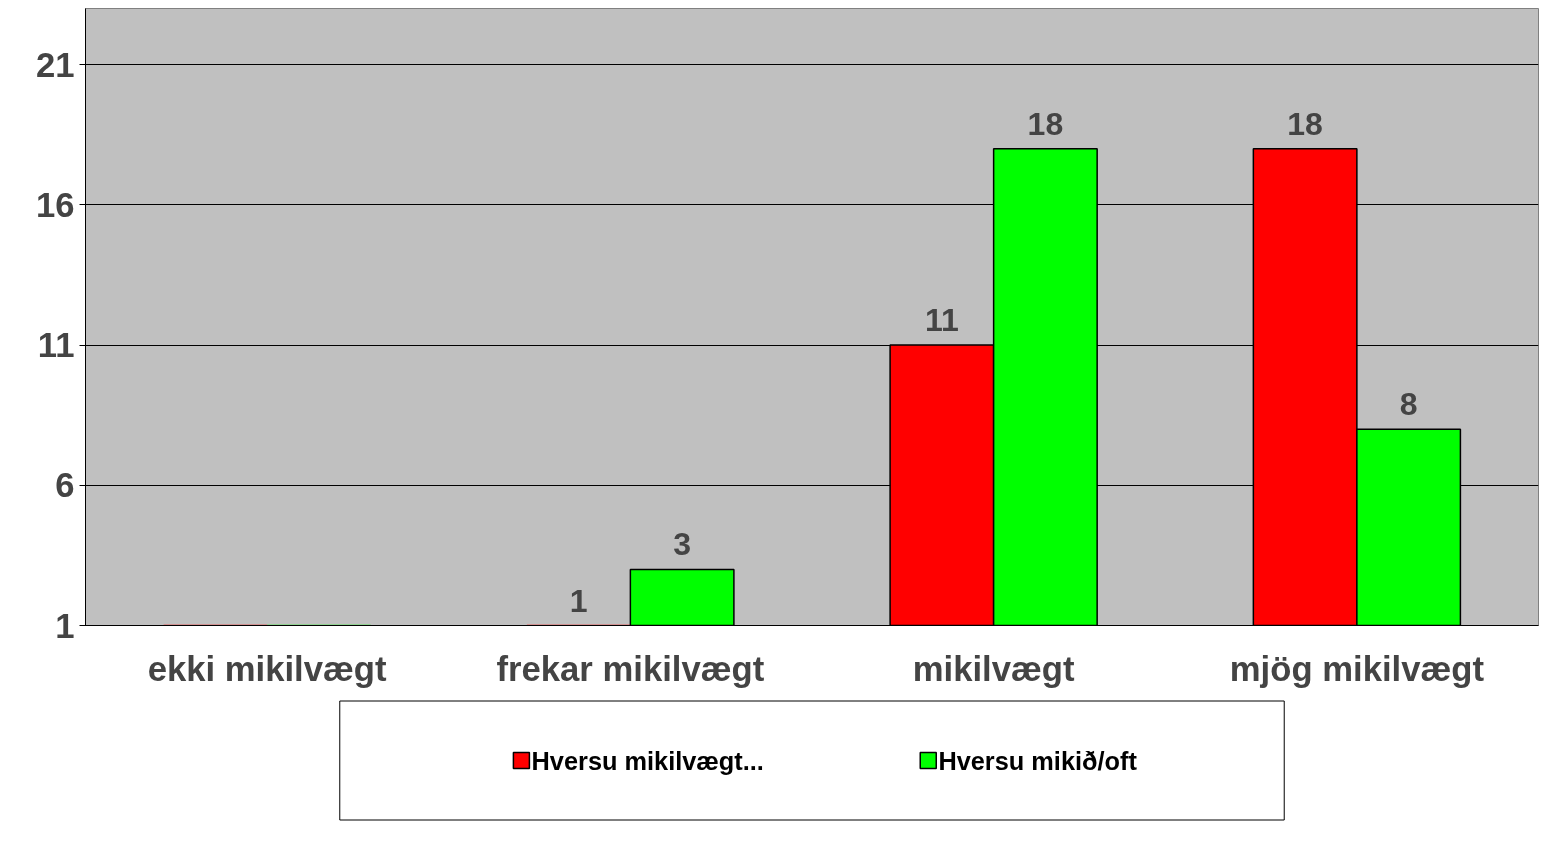 The width and height of the screenshot is (1544, 842). I want to click on data-label: 3, so click(682, 544).